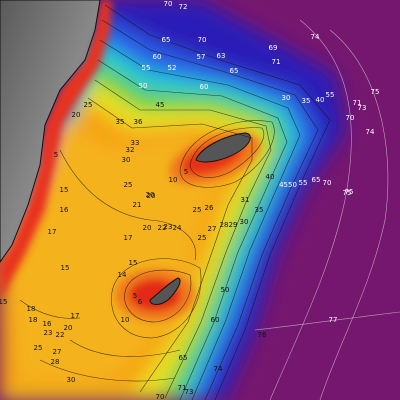  What do you see at coordinates (177, 228) in the screenshot?
I see `contour-label: 24` at bounding box center [177, 228].